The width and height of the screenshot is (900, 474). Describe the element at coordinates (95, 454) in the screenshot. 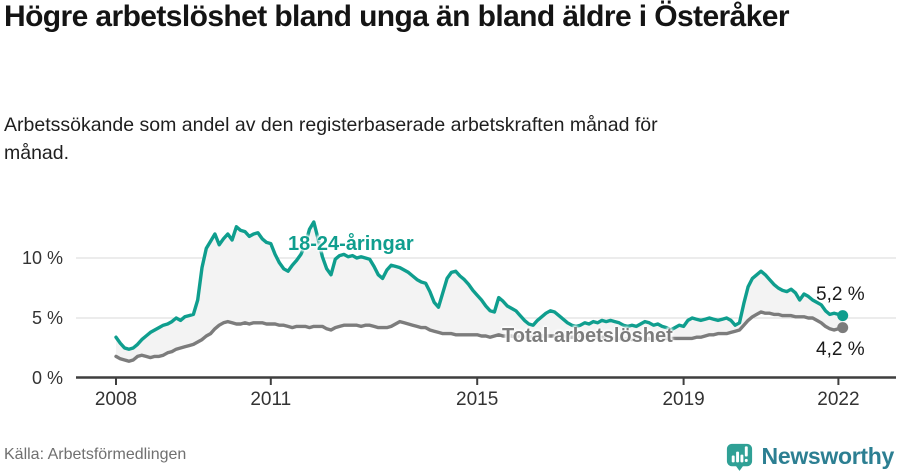

I see `source-note: Källa: Arbetsförmedlingen` at that location.